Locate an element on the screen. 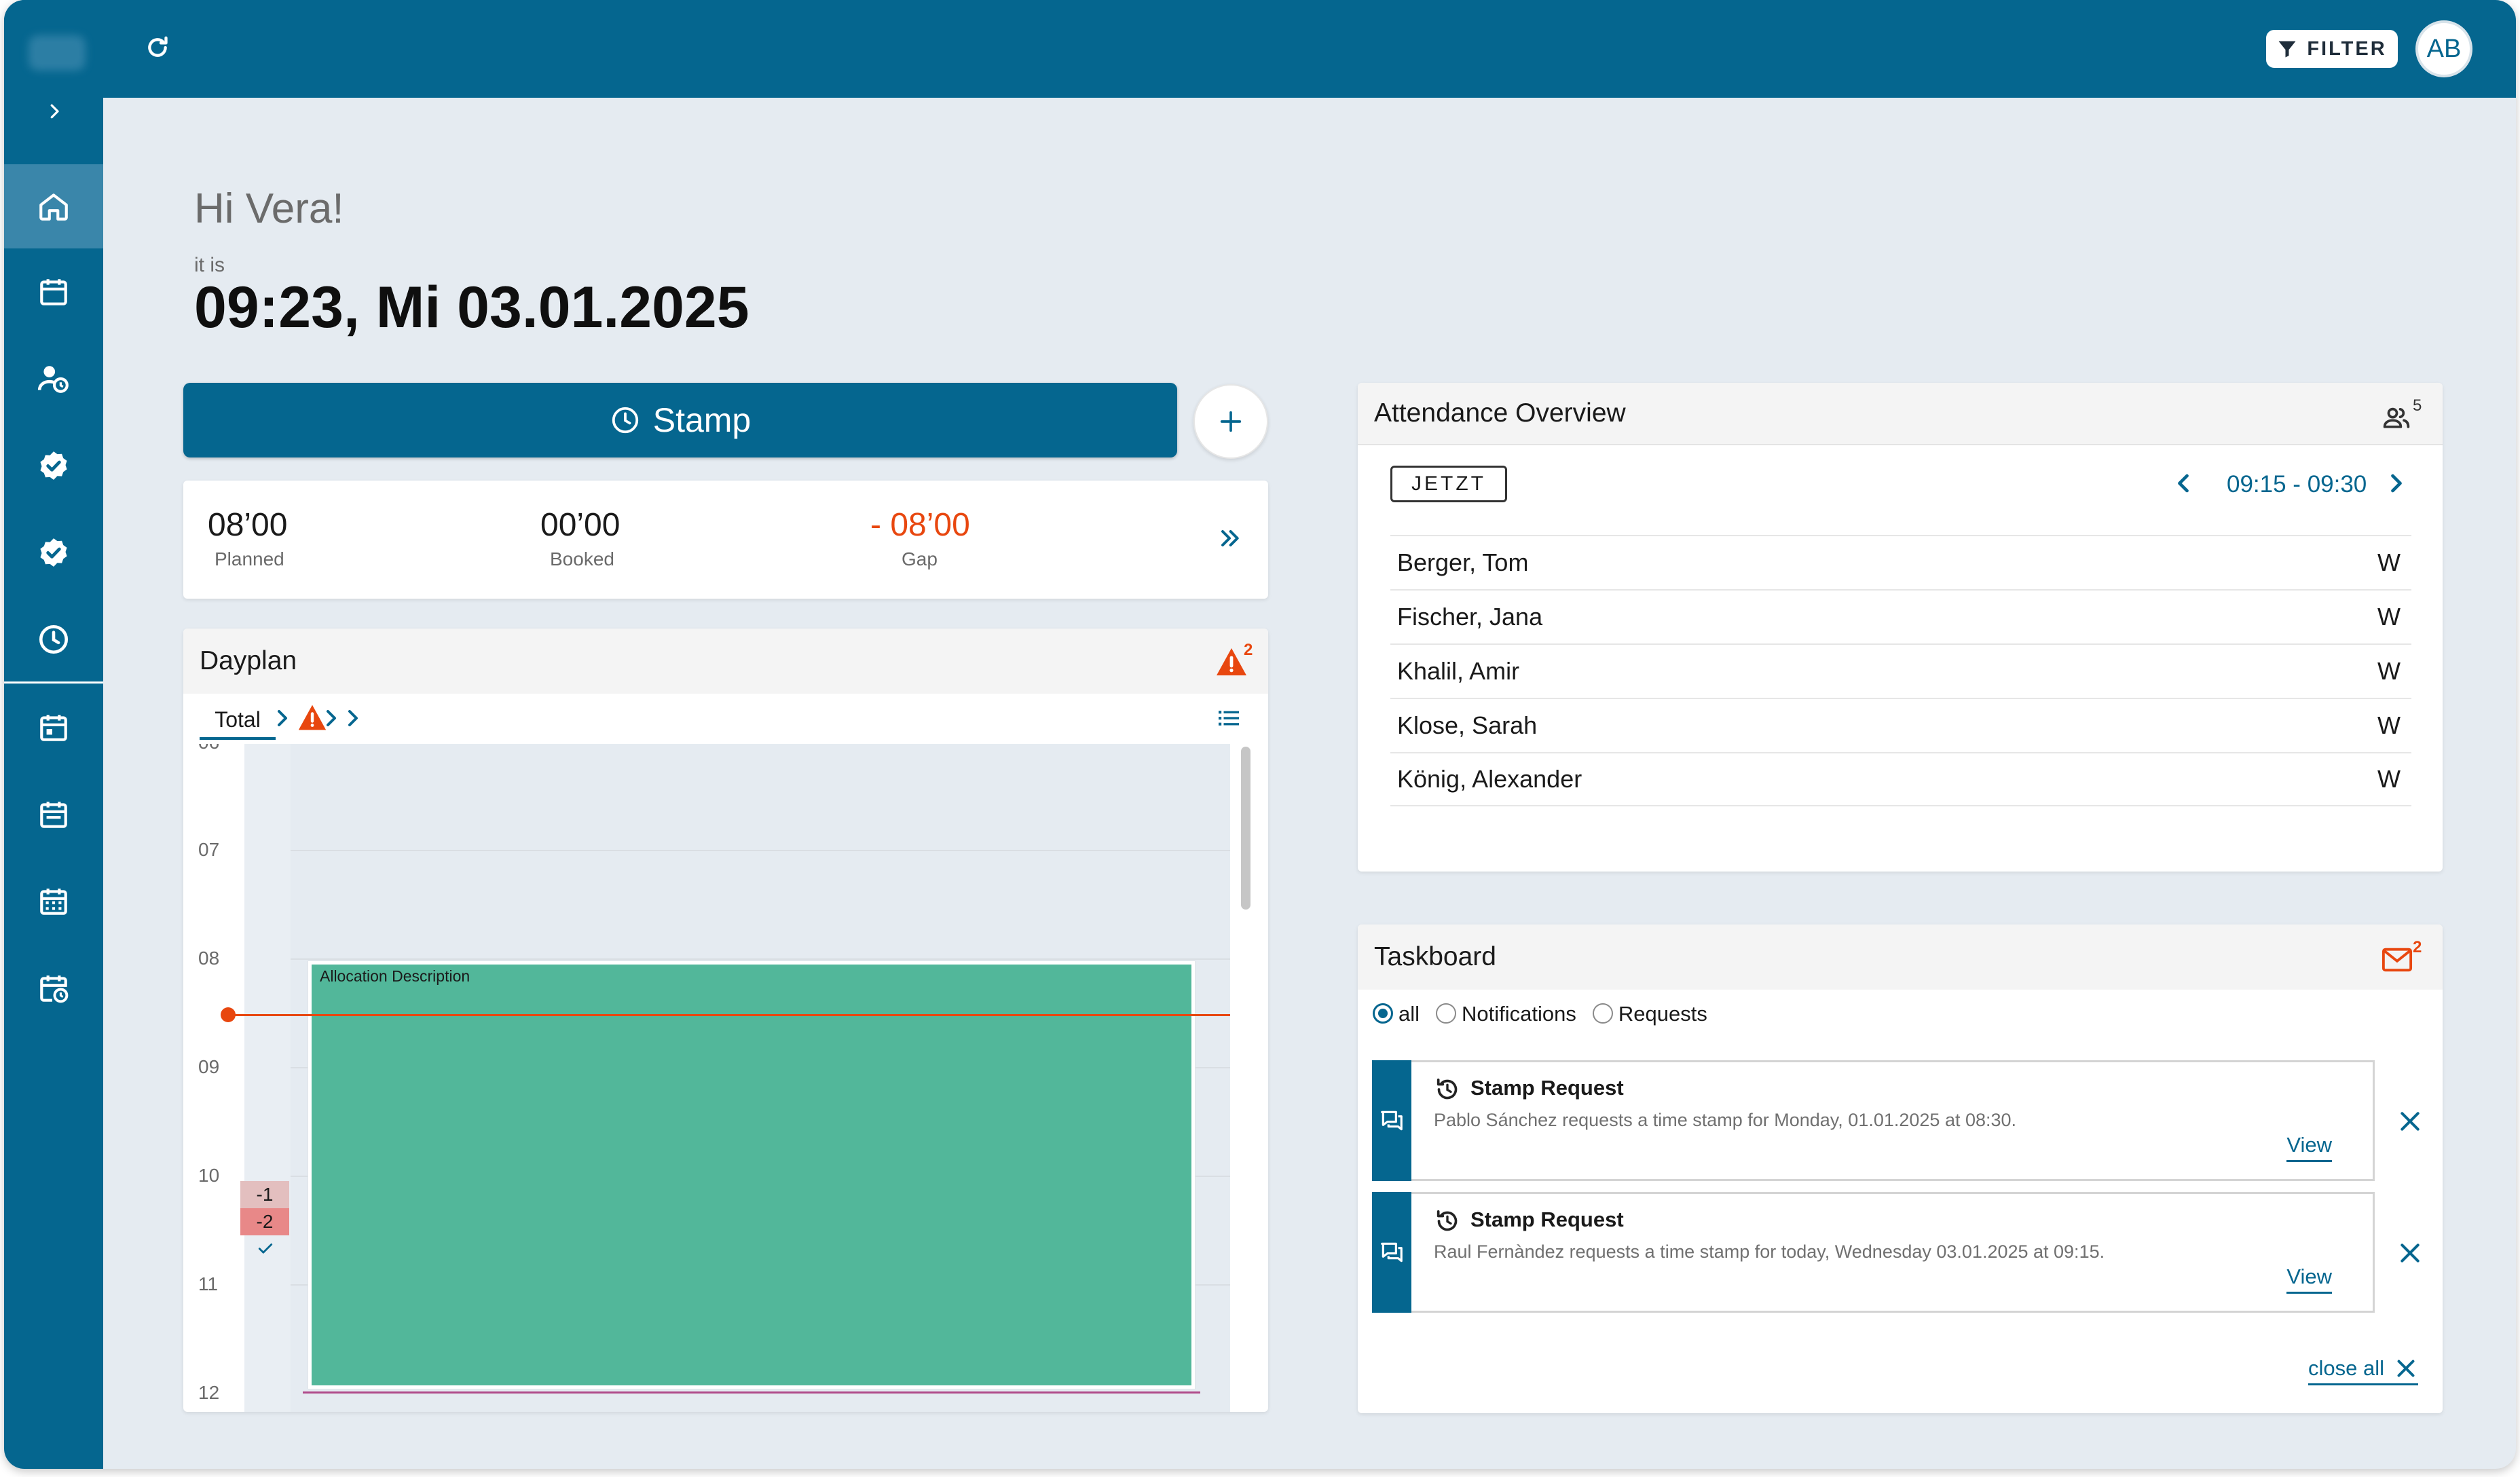 The image size is (2520, 1477). allocation-end-line is located at coordinates (751, 1392).